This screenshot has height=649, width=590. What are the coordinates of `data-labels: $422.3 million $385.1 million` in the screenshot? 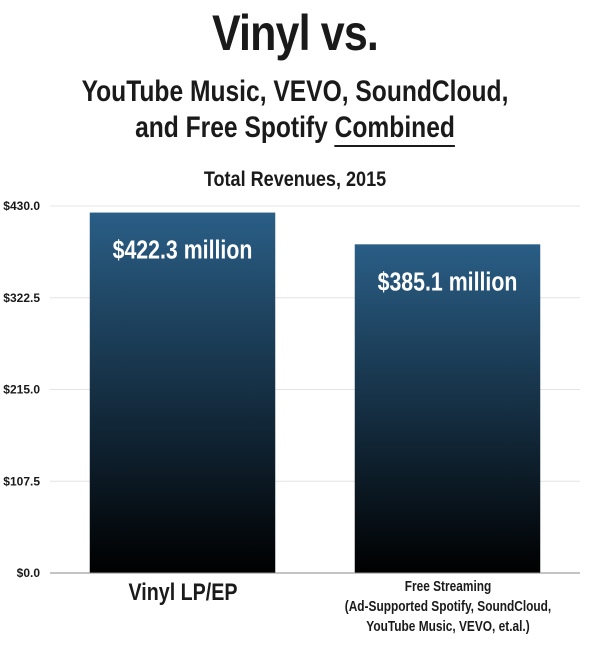 It's located at (315, 266).